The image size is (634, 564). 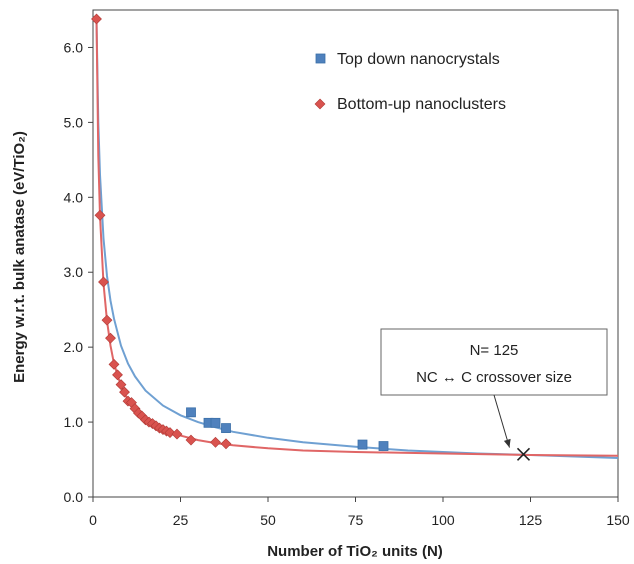 I want to click on annotation-box, so click(x=494, y=362).